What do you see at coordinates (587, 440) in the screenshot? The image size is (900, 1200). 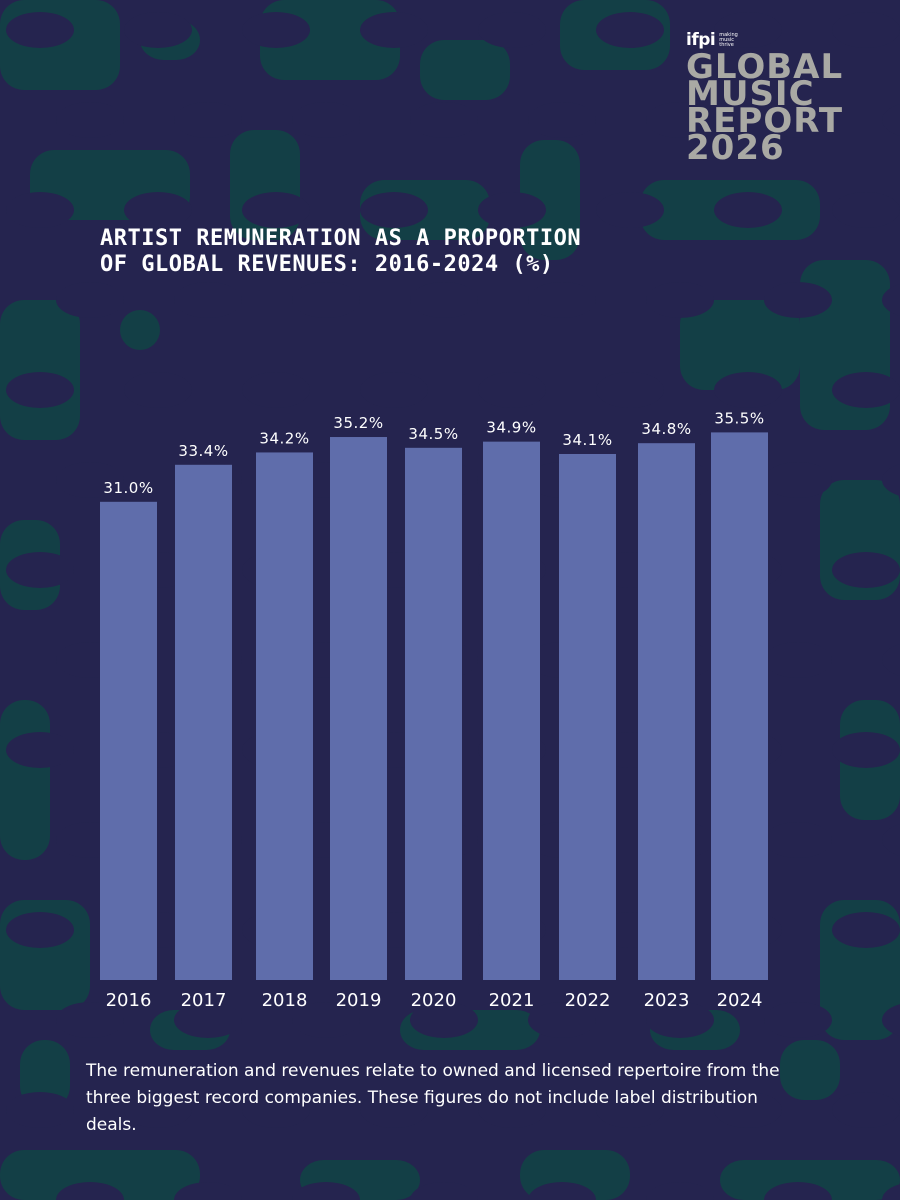 I see `data-label-2022: 34.1%` at bounding box center [587, 440].